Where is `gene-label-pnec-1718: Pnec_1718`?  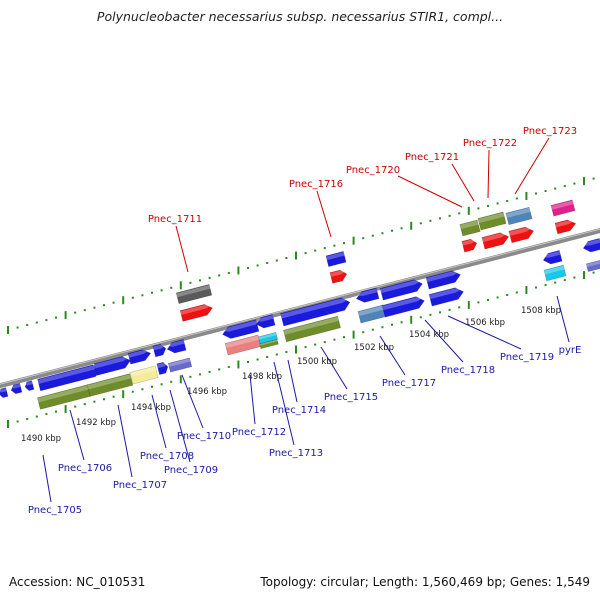
gene-label-pnec-1718: Pnec_1718 is located at coordinates (468, 370).